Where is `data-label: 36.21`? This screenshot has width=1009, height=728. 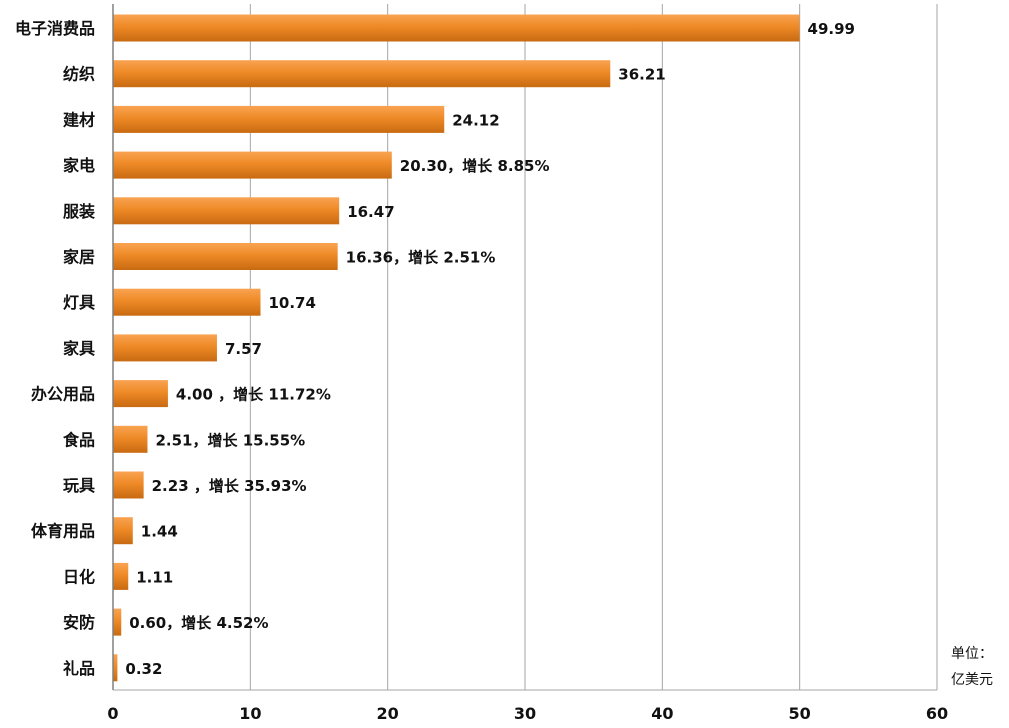
data-label: 36.21 is located at coordinates (641, 75).